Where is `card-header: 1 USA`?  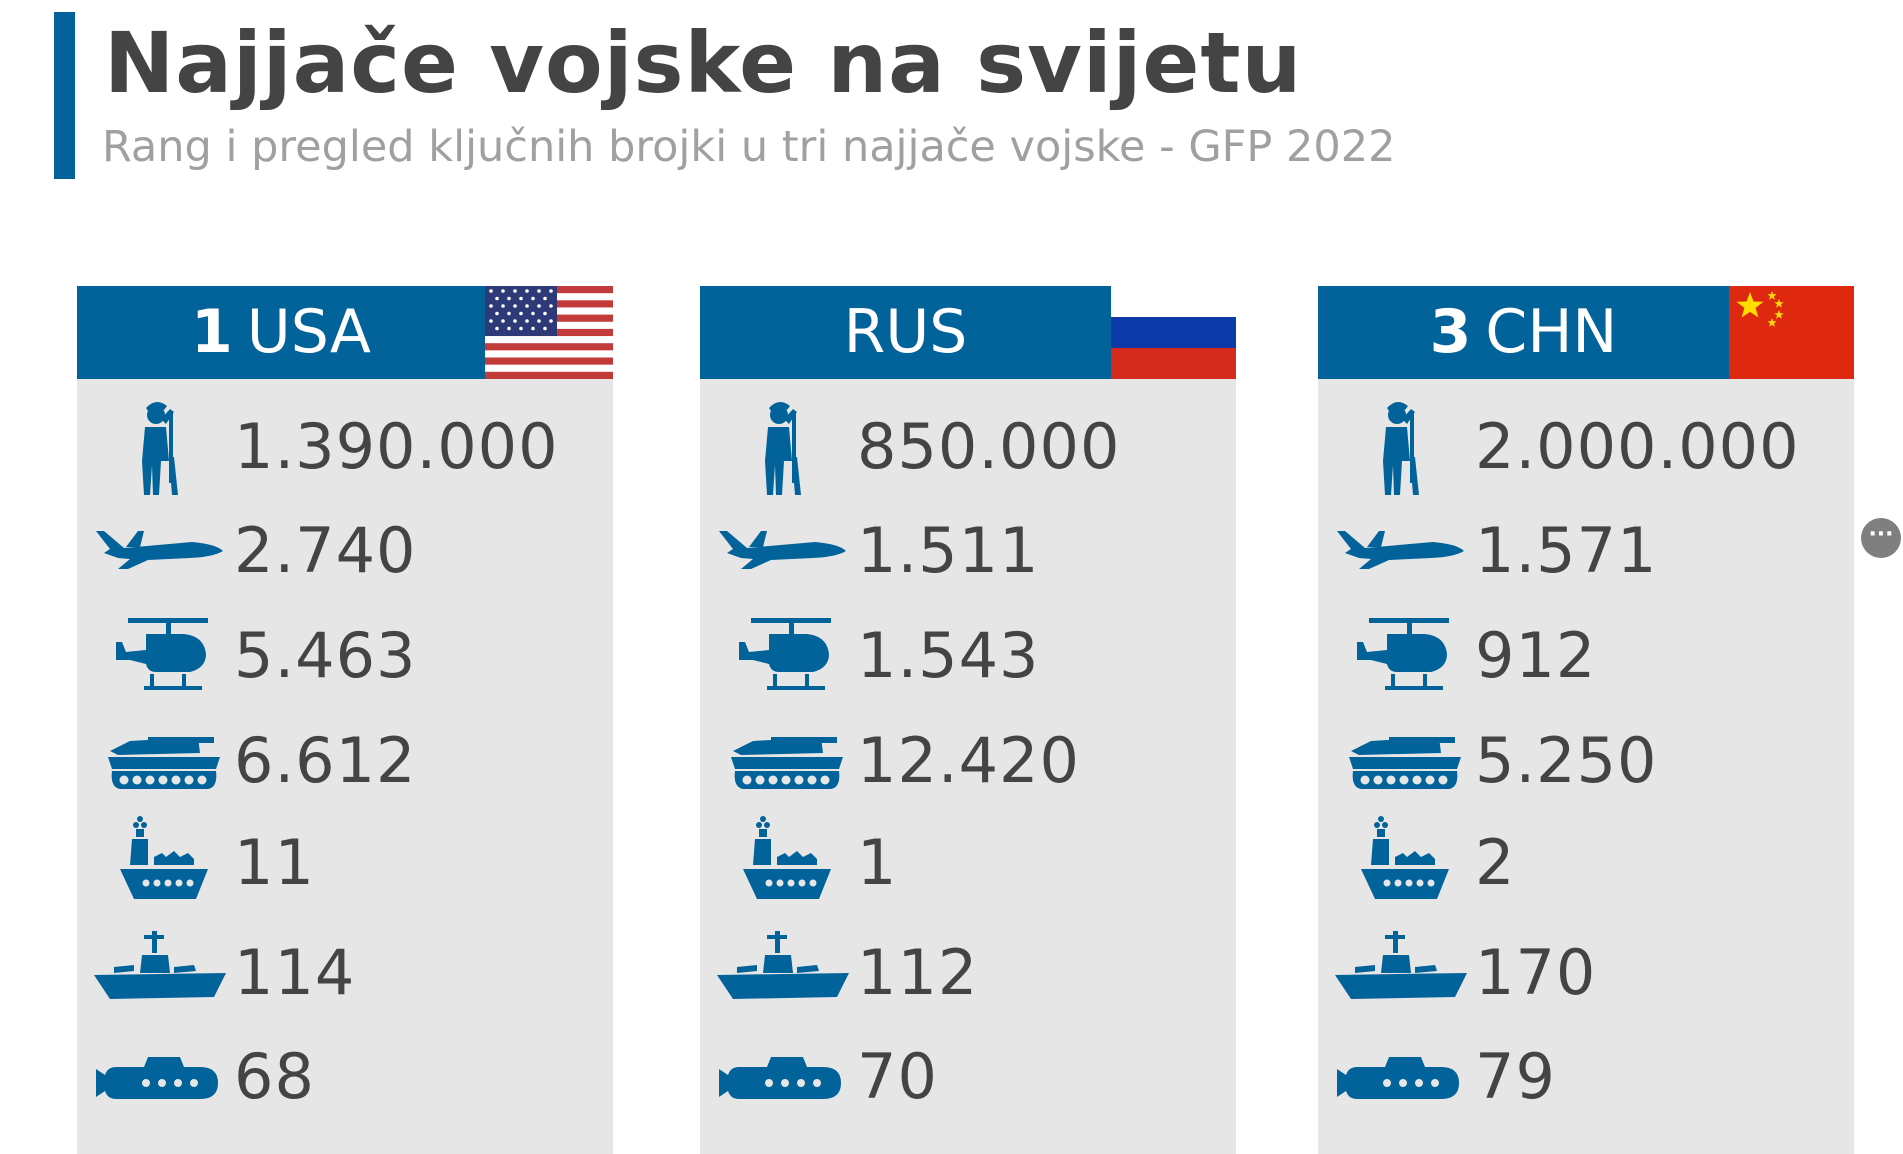 card-header: 1 USA is located at coordinates (345, 332).